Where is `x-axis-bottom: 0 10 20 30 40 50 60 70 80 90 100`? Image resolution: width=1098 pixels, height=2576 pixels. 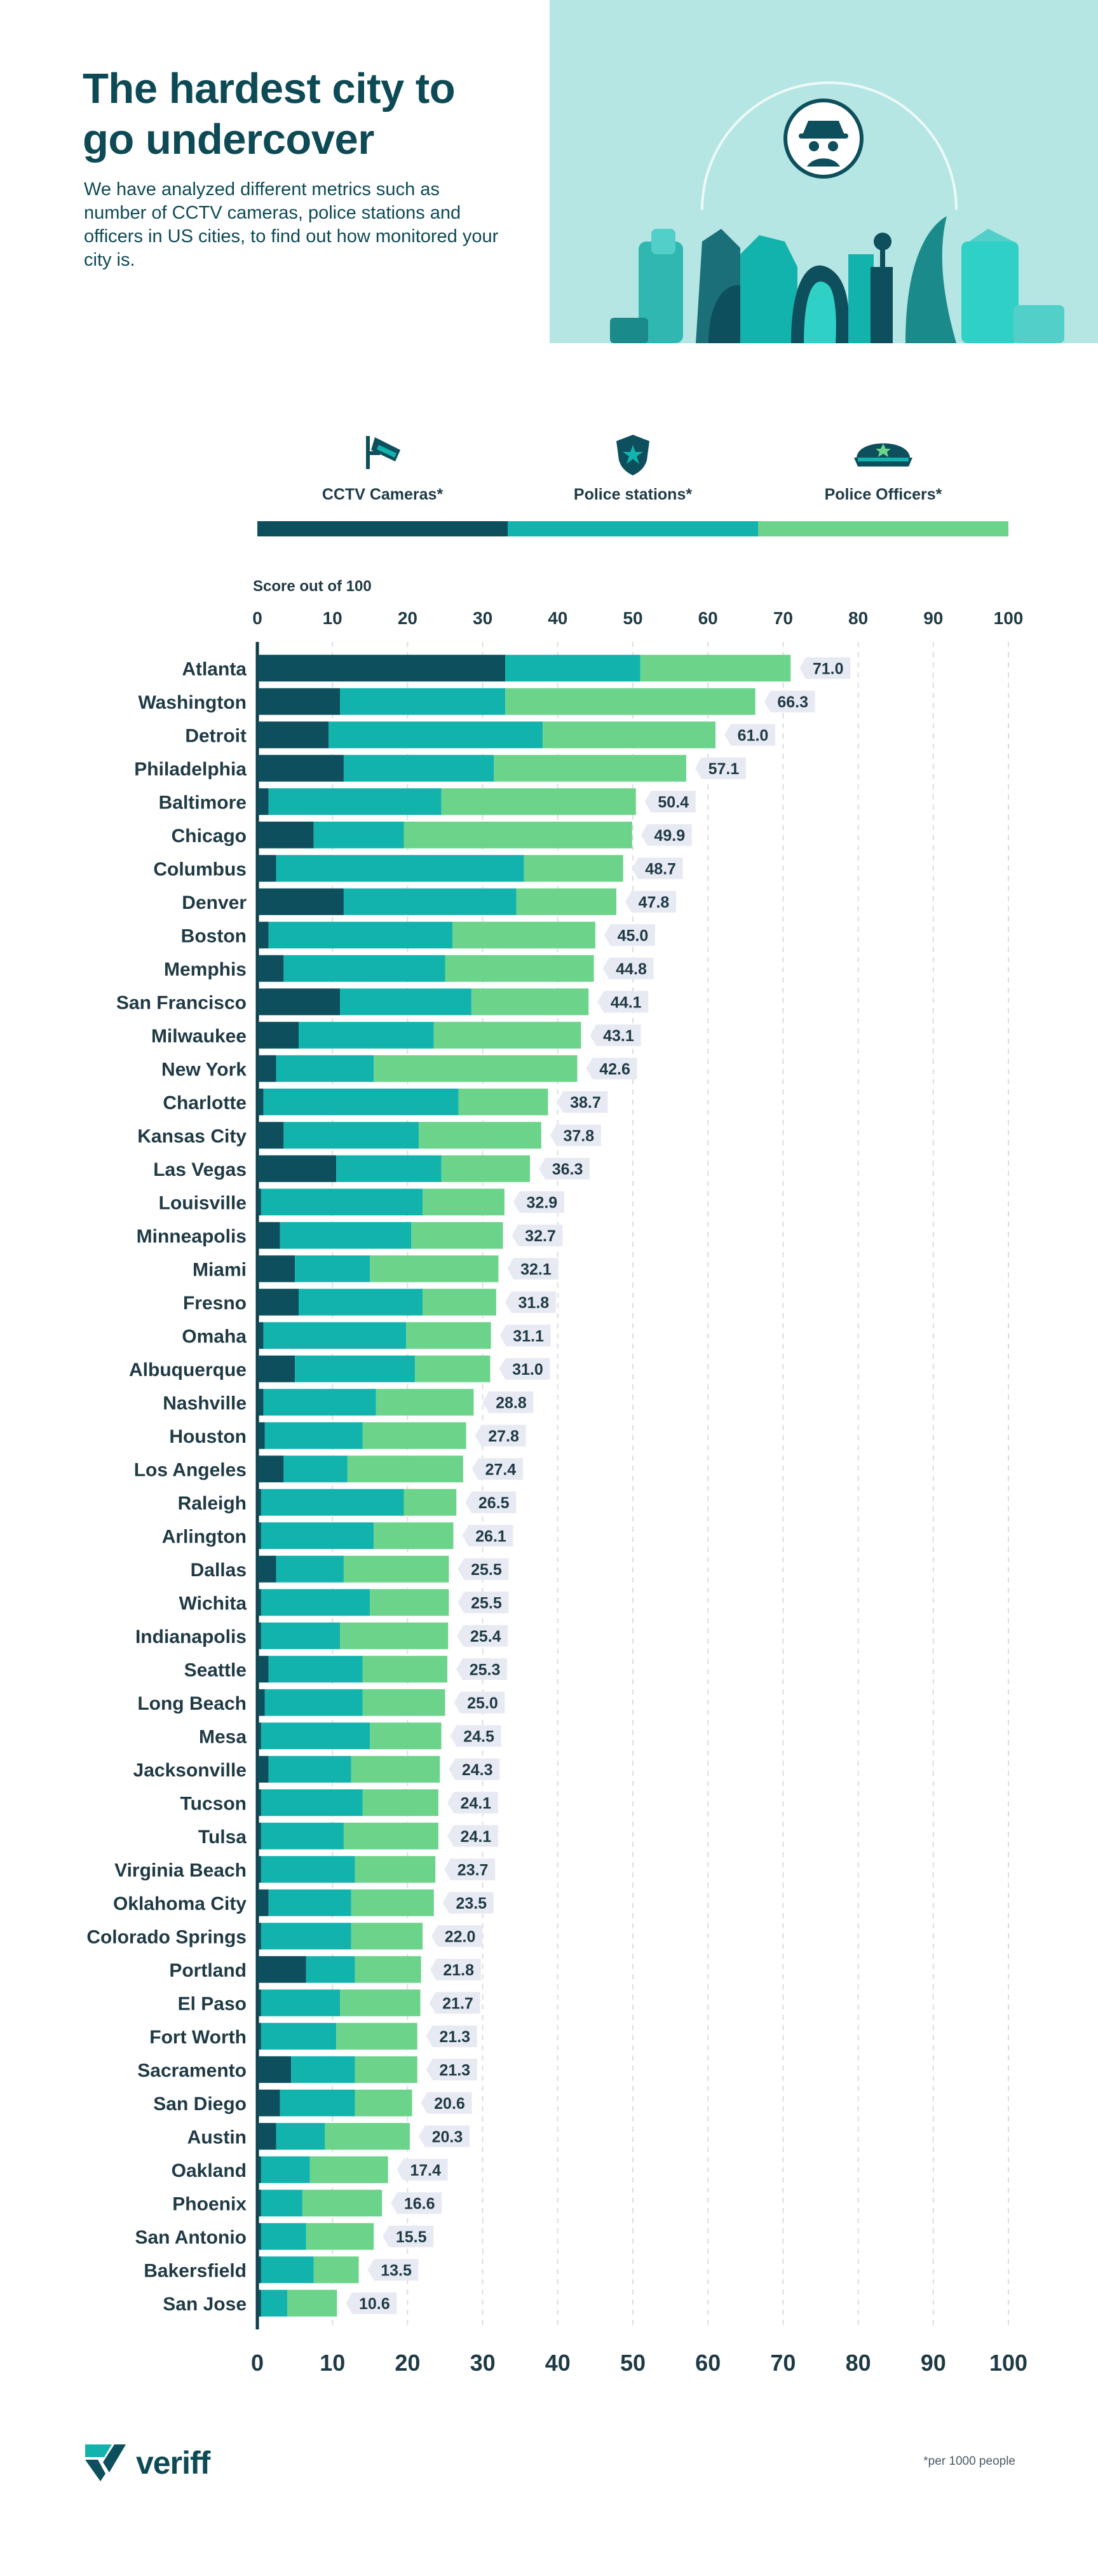
x-axis-bottom: 0 10 20 30 40 50 60 70 80 90 100 is located at coordinates (639, 2363).